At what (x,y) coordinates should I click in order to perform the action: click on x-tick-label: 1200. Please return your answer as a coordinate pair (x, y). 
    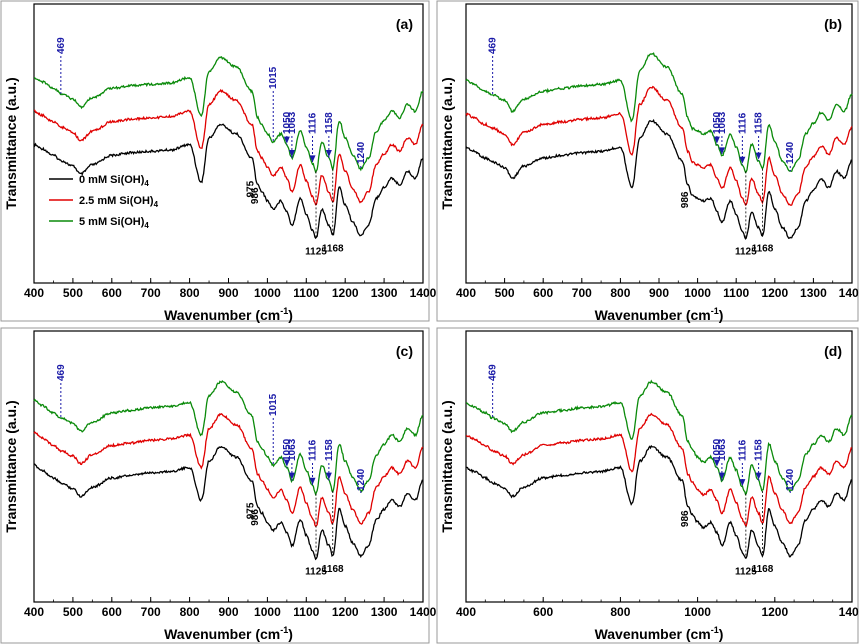
    Looking at the image, I should click on (345, 293).